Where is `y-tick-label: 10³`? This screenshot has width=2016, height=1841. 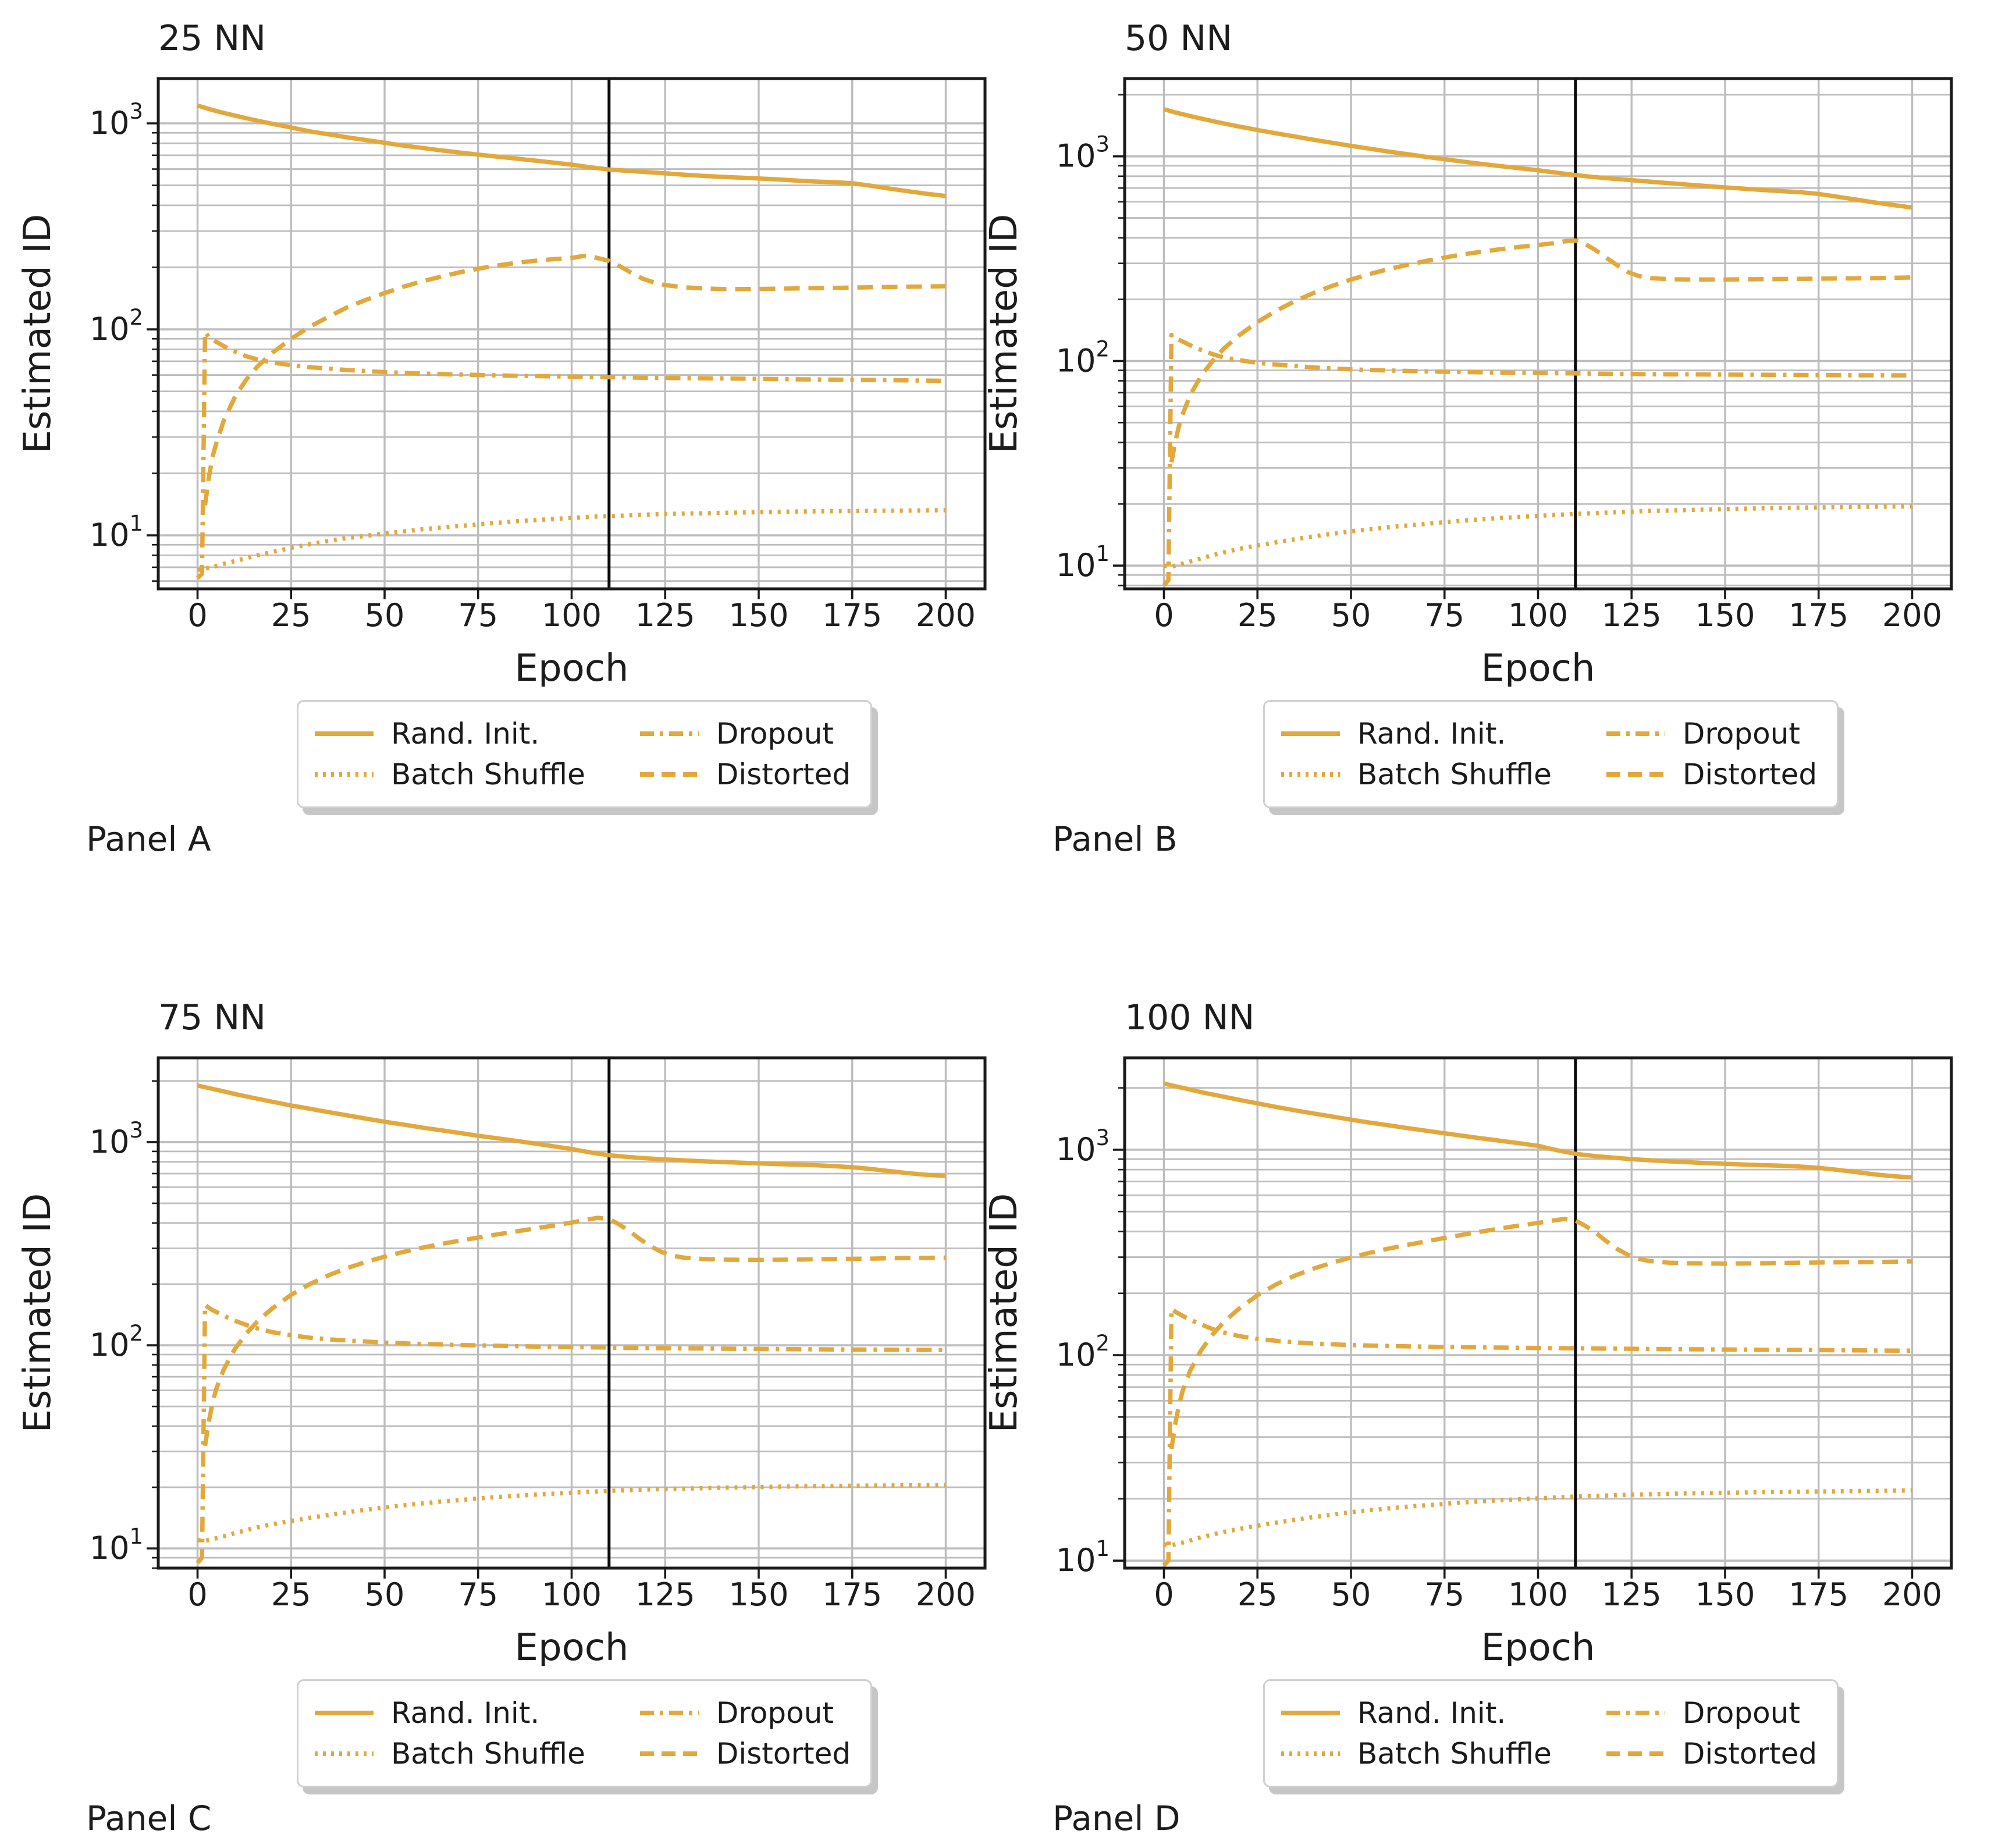
y-tick-label: 10³ is located at coordinates (116, 120).